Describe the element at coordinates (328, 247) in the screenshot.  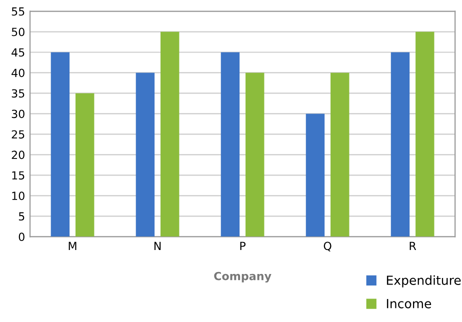
I see `x-tick-label: Q` at that location.